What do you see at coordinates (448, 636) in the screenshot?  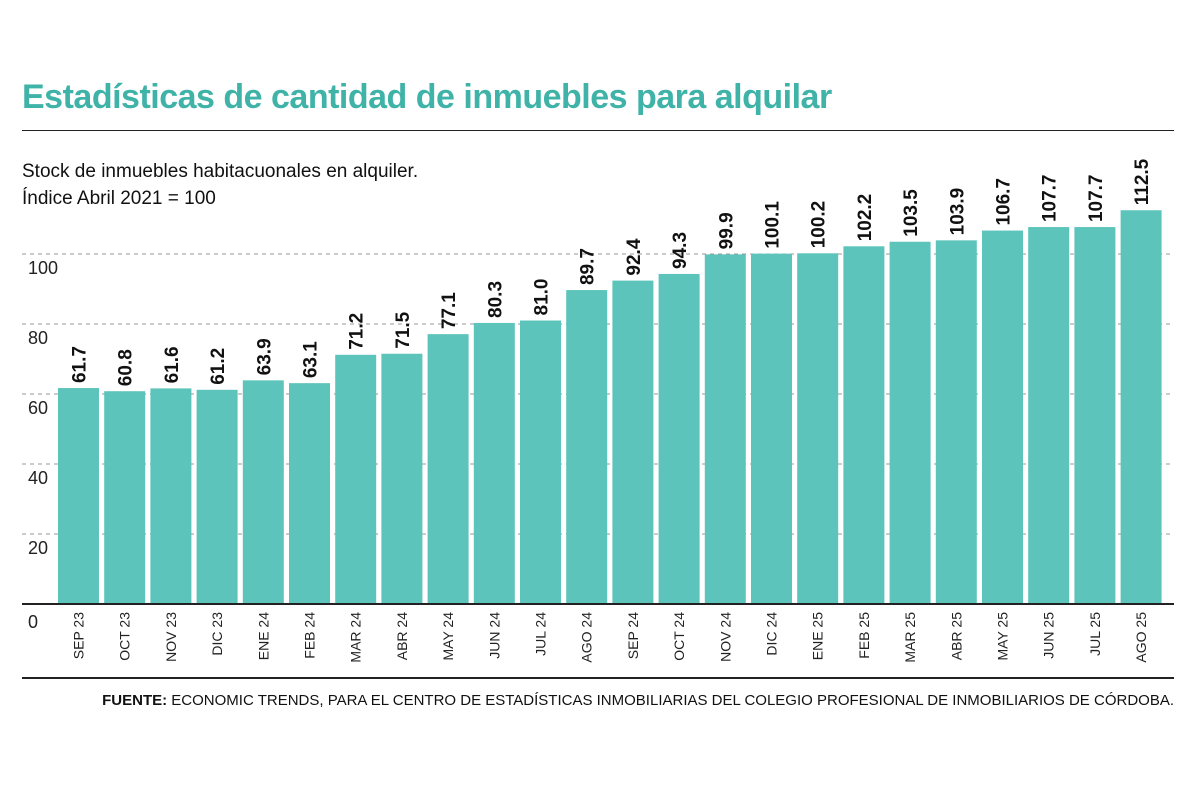 I see `x-tick-label: MAY 24` at bounding box center [448, 636].